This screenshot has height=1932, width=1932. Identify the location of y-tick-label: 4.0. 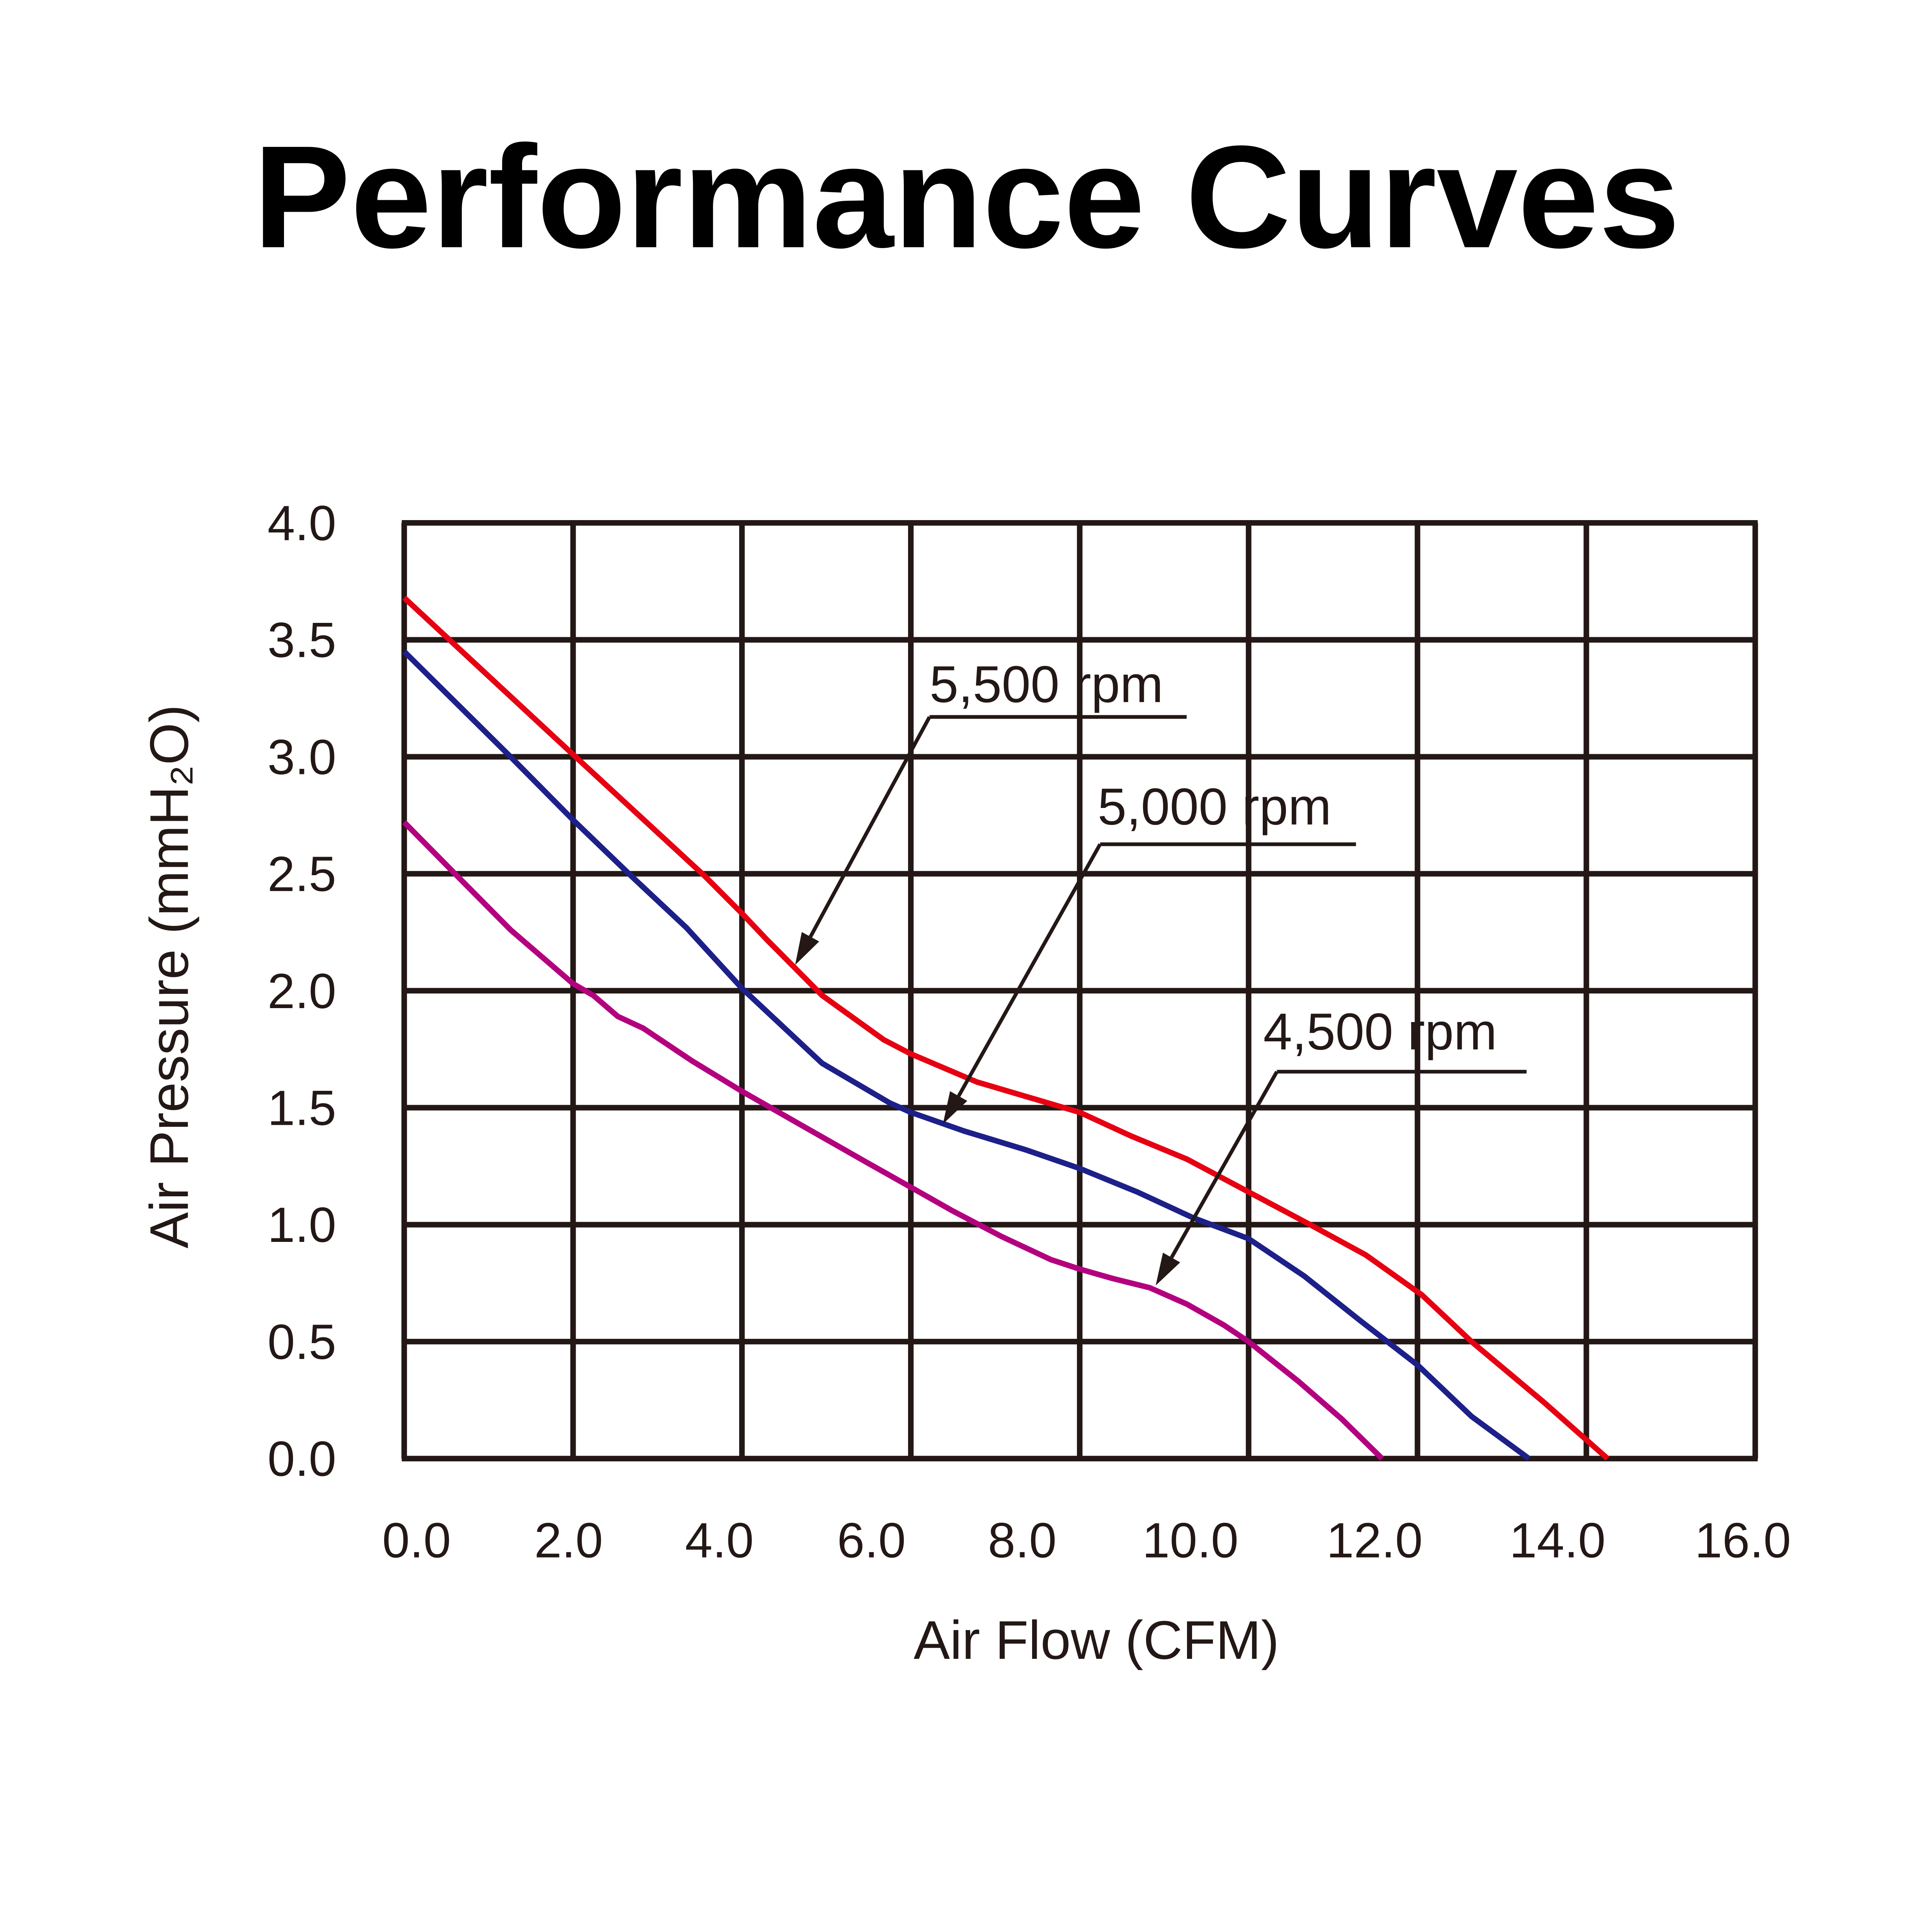
(301, 524).